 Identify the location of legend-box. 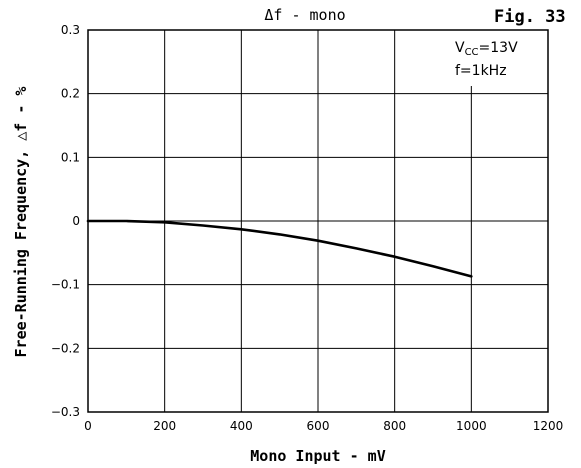
(499, 58).